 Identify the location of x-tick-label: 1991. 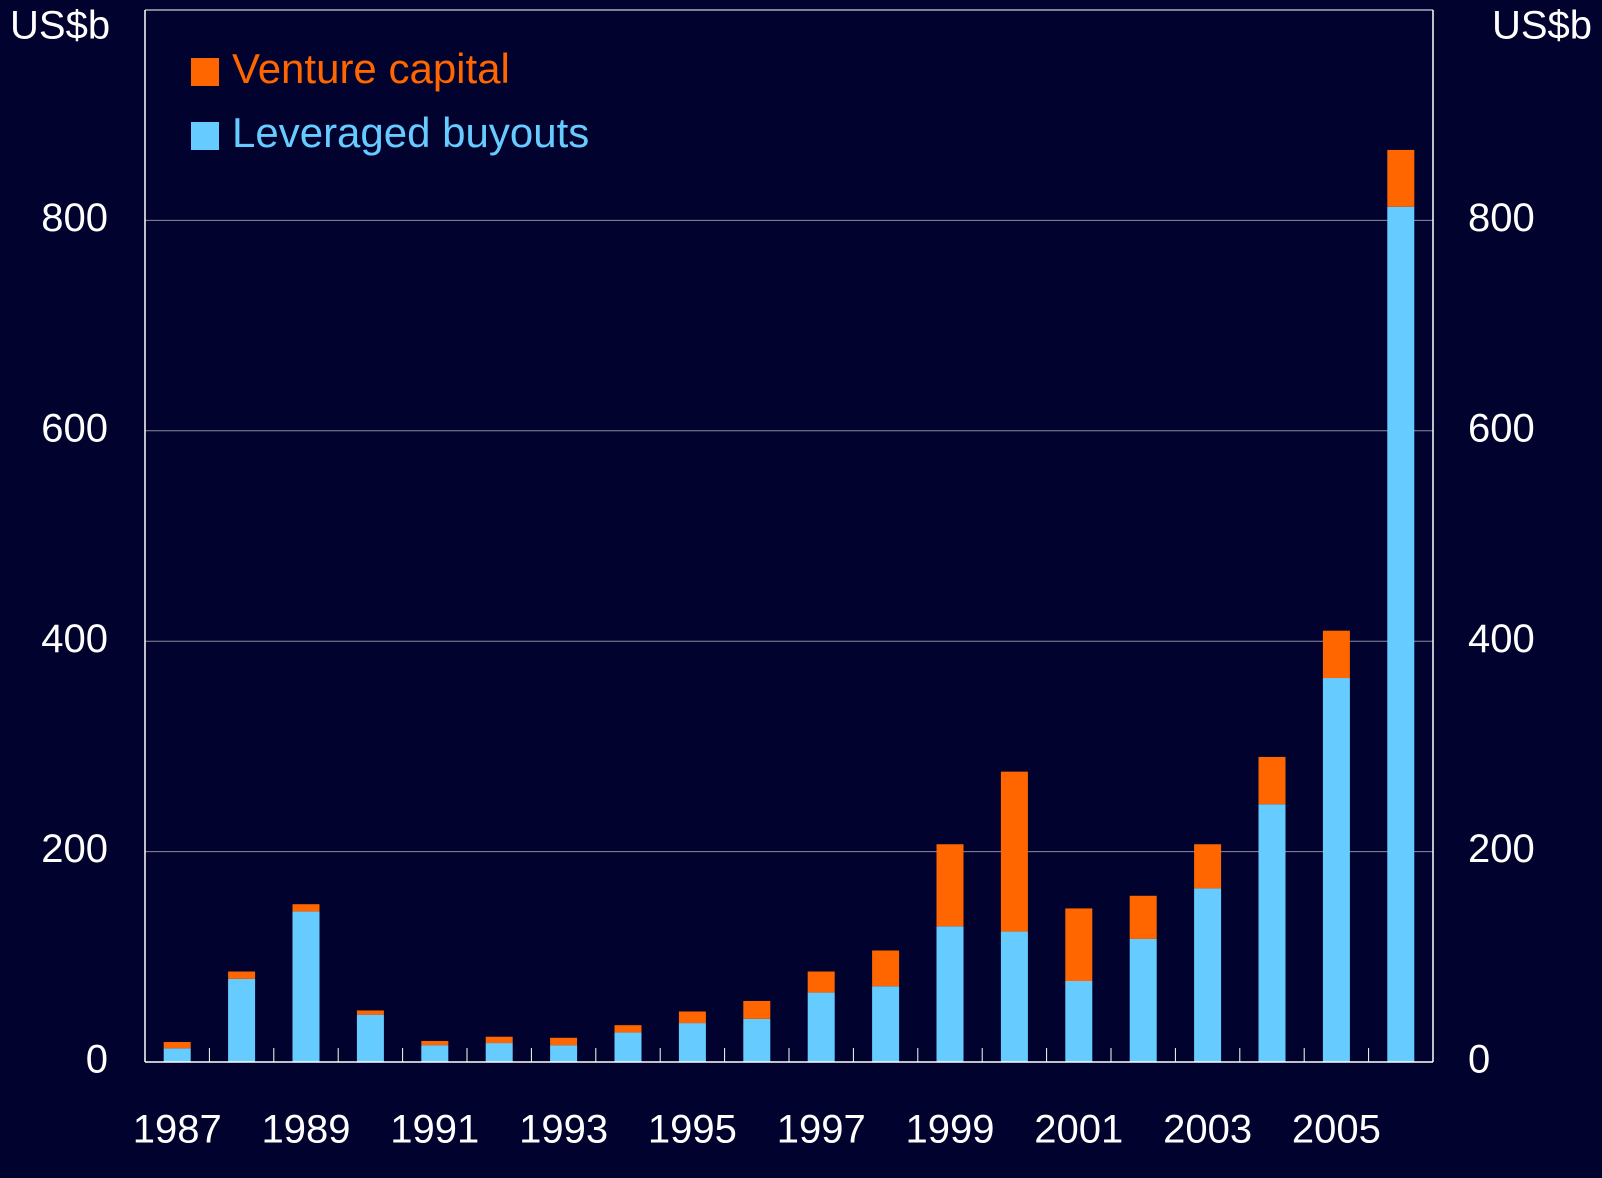
(434, 1130).